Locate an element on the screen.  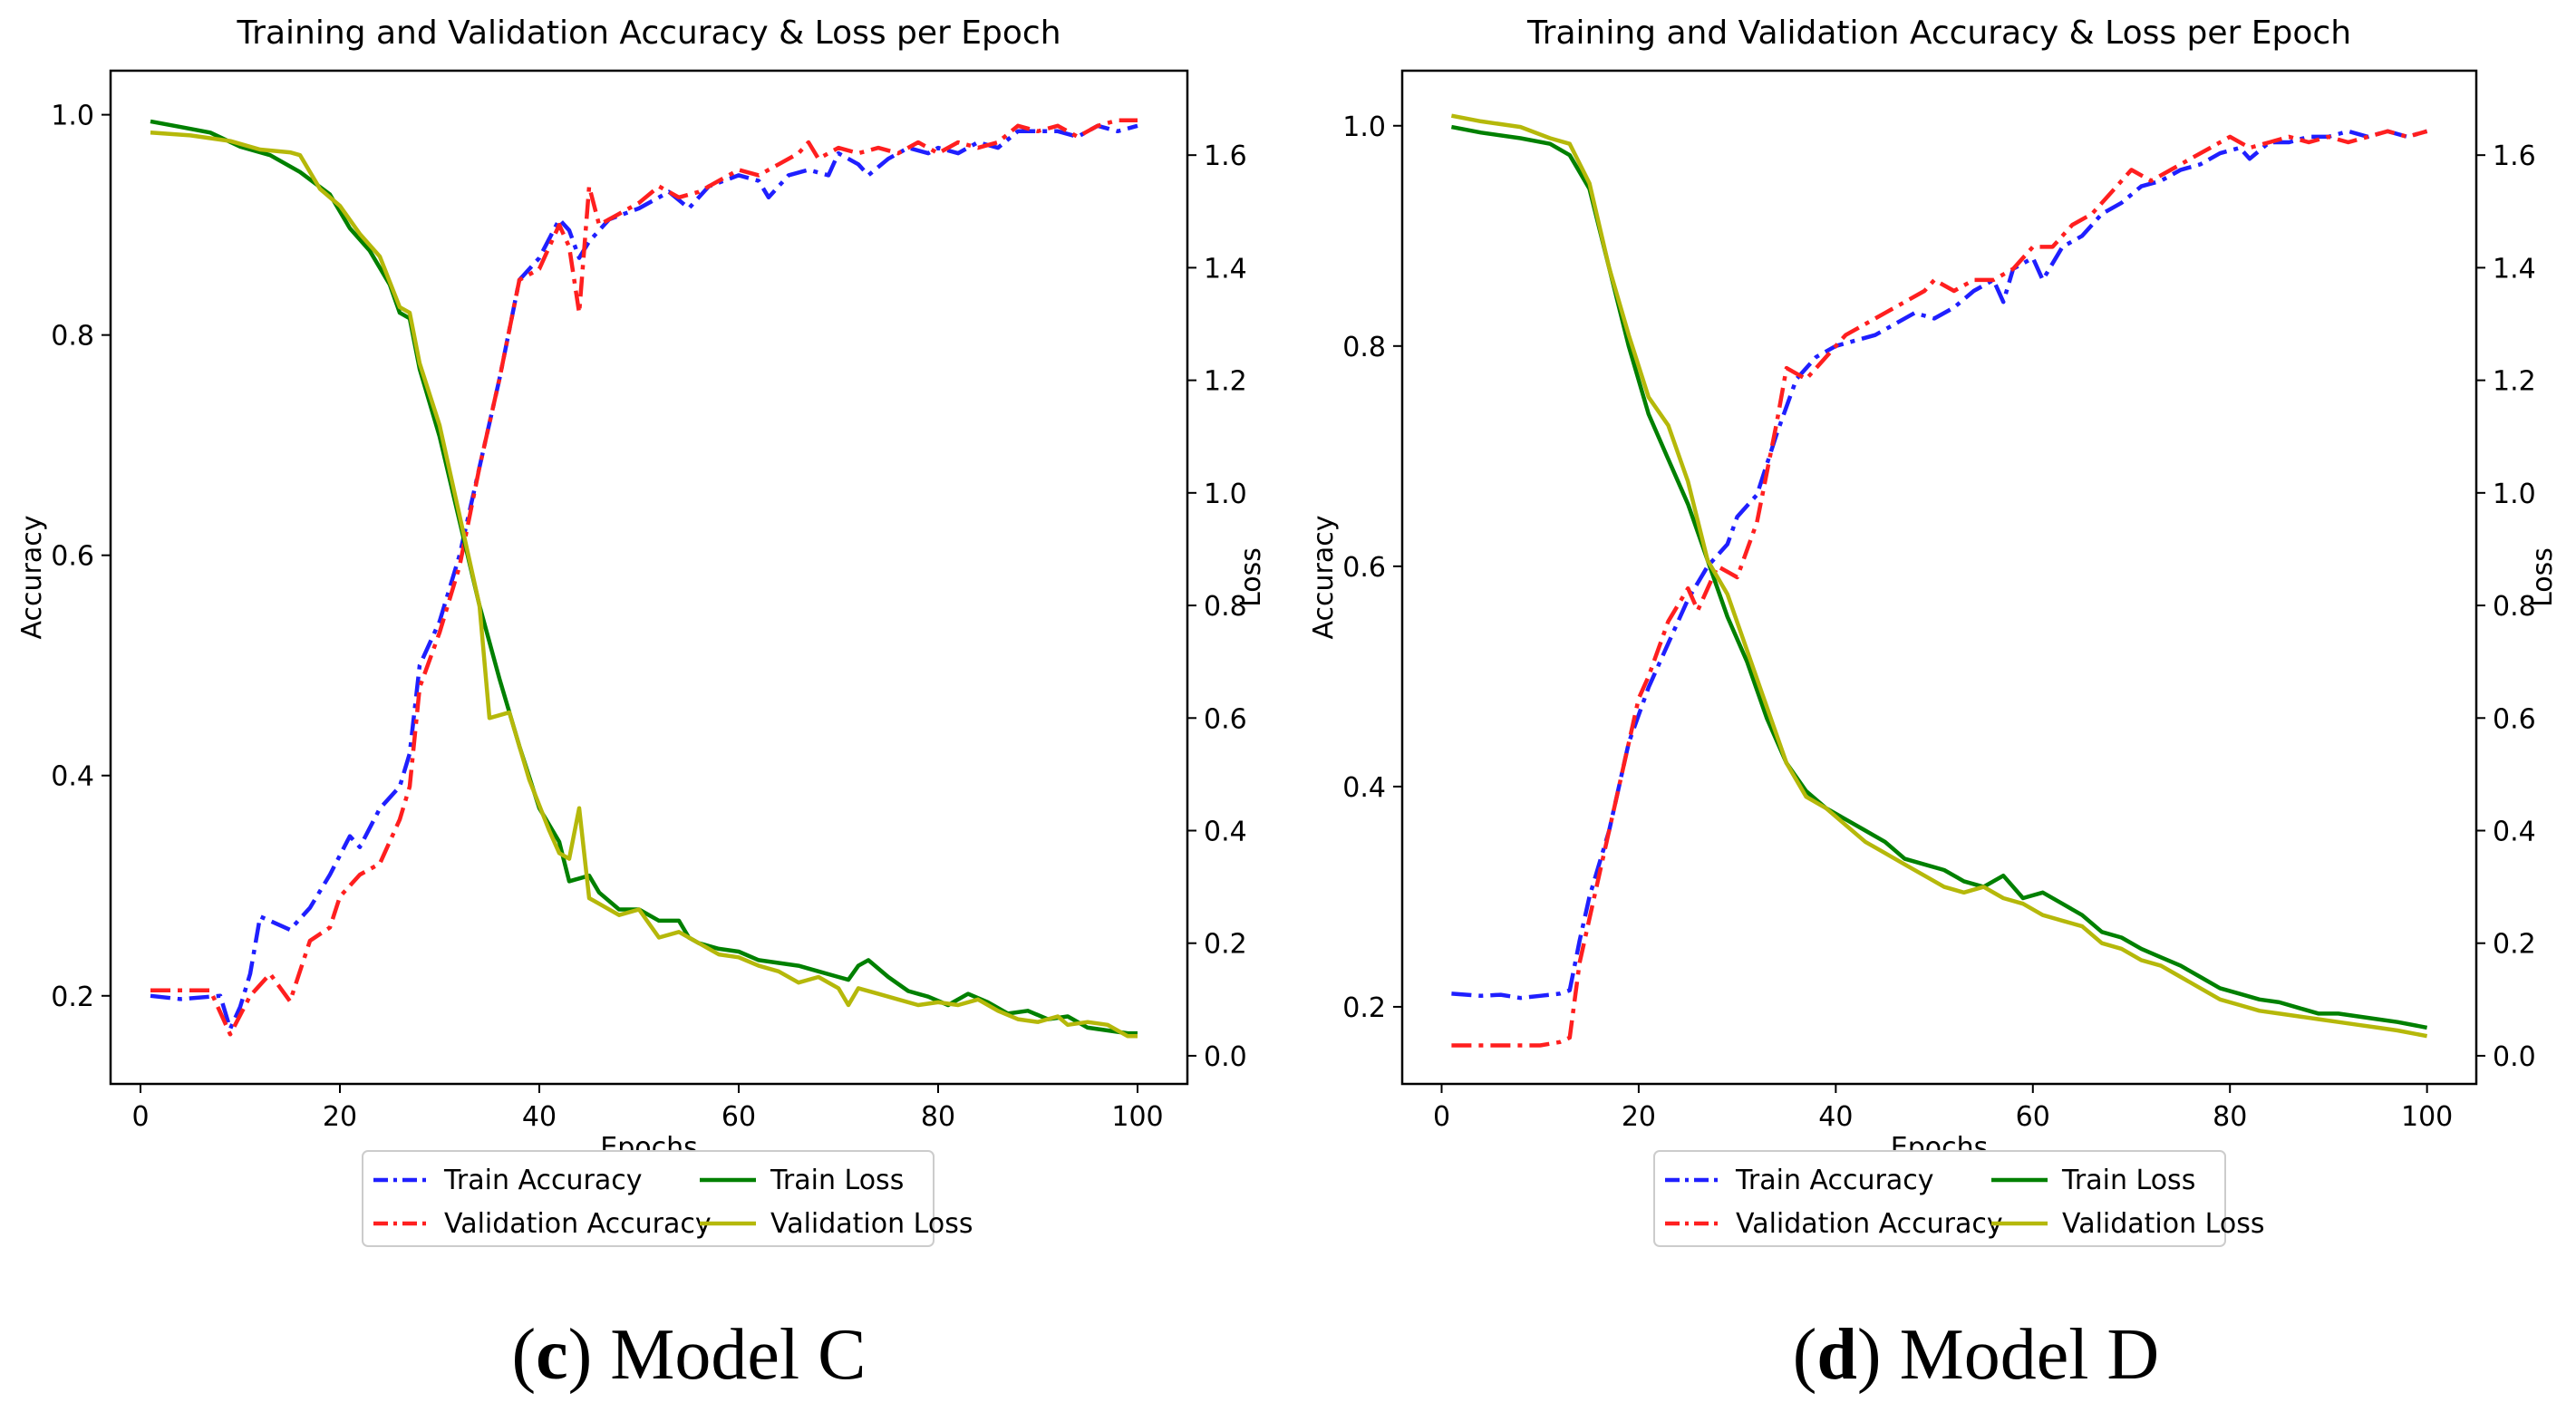
caption-model-c: (c) Model C is located at coordinates (689, 1355).